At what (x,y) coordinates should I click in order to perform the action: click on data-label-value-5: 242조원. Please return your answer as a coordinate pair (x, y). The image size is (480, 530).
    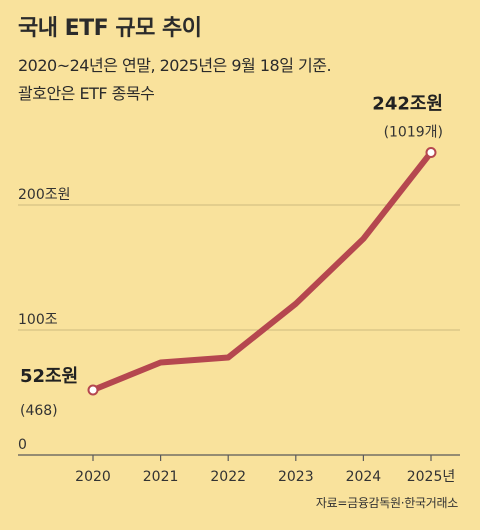
    Looking at the image, I should click on (407, 104).